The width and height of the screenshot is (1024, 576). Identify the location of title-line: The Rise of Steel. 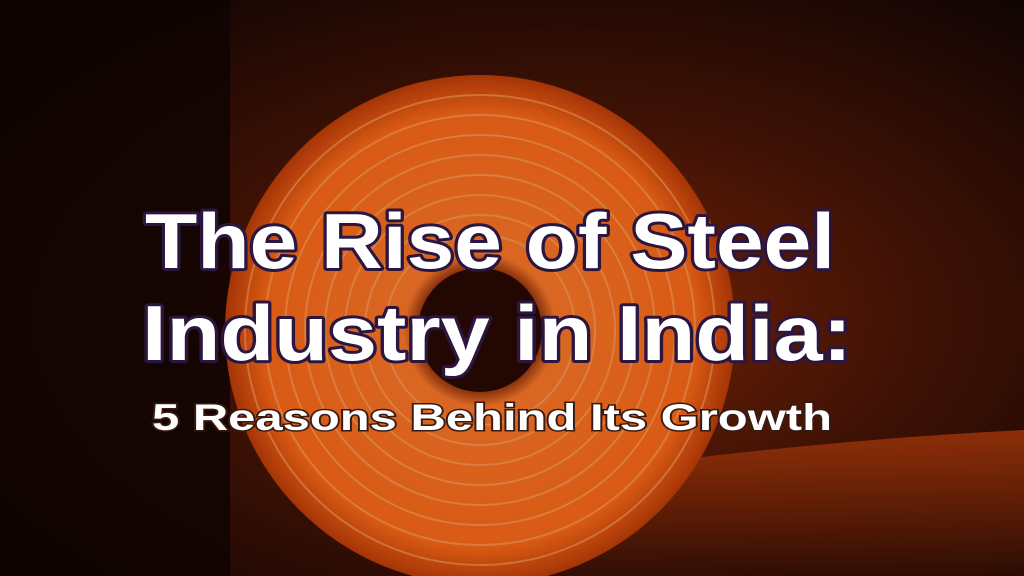
(490, 241).